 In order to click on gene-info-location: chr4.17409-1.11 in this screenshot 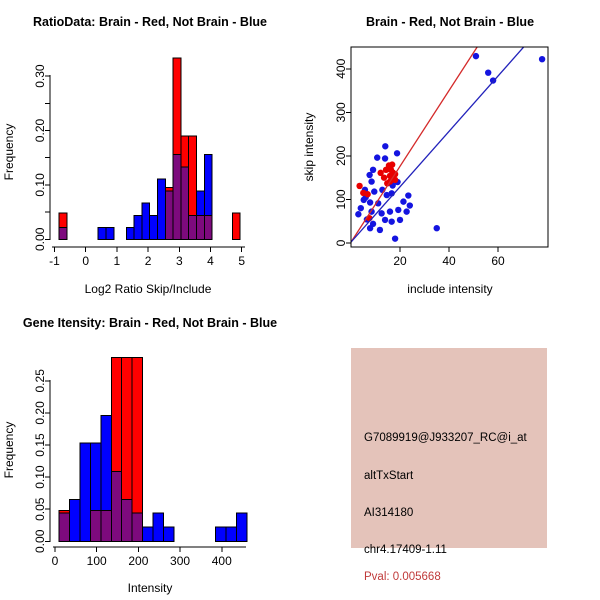, I will do `click(405, 550)`.